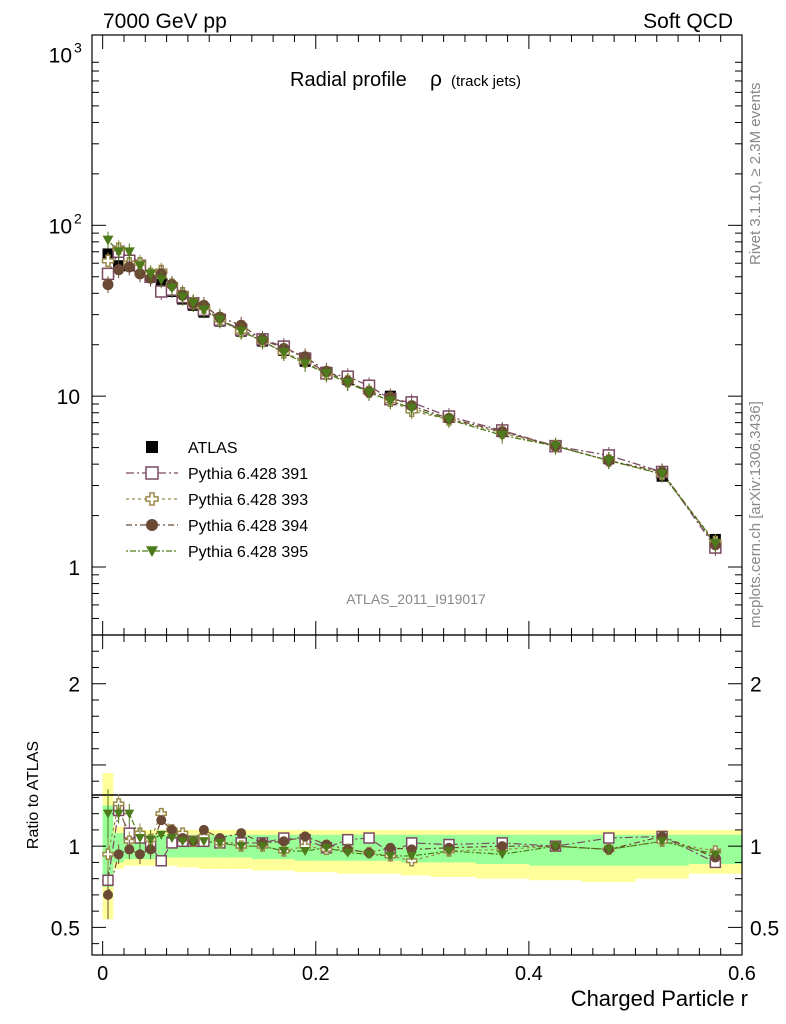  I want to click on legend-entry: Pythia 6.428 393, so click(248, 500).